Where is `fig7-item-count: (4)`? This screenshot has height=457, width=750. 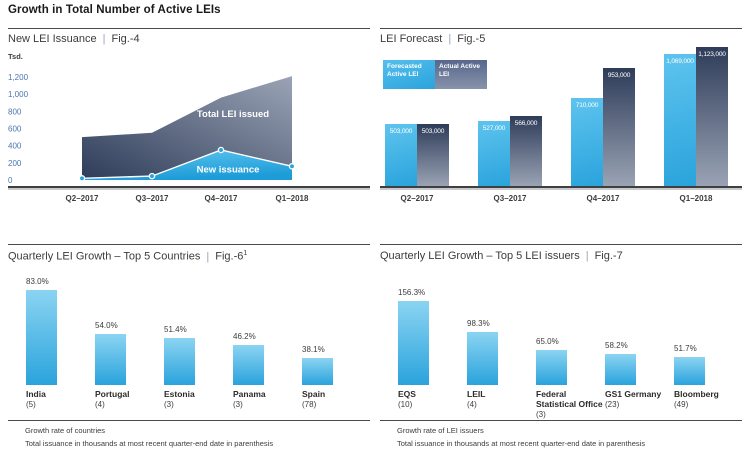
fig7-item-count: (4) is located at coordinates (472, 405).